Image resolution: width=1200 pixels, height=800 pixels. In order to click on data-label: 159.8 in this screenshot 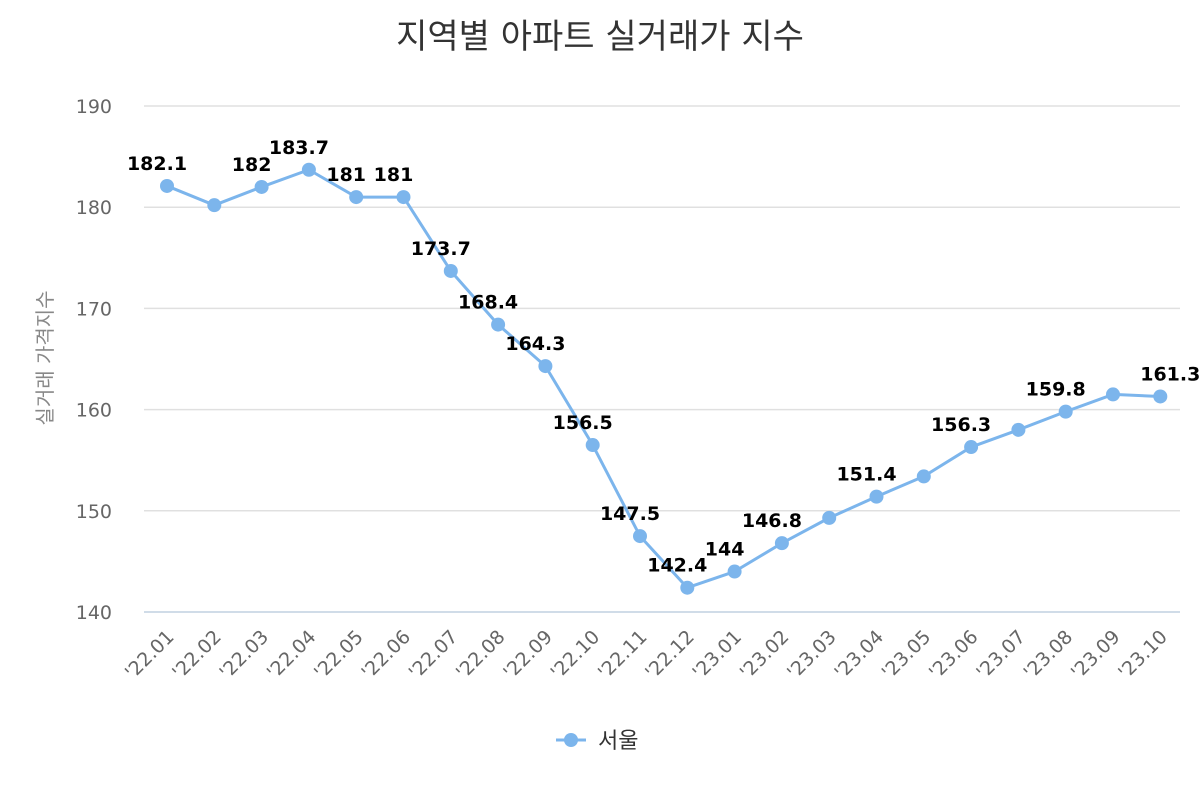, I will do `click(1056, 390)`.